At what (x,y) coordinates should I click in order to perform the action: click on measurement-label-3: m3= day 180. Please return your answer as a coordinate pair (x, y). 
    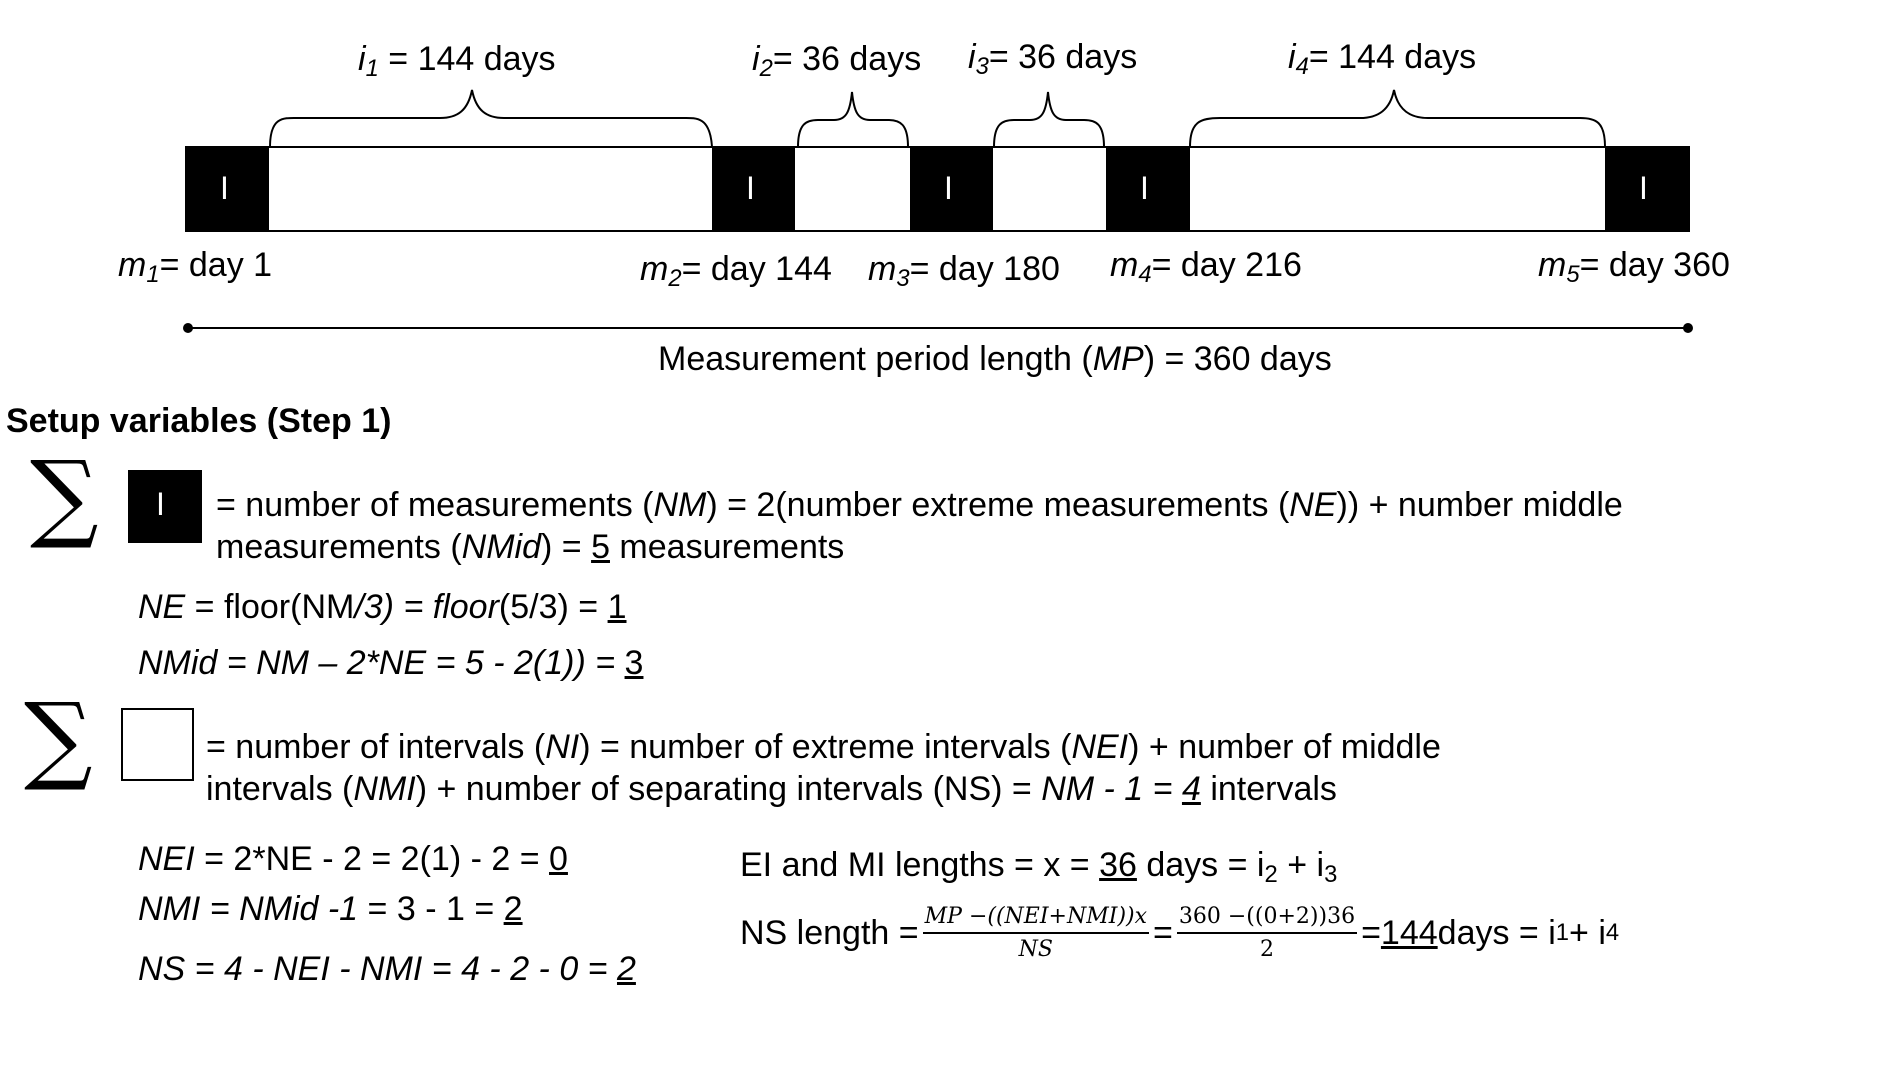
    Looking at the image, I should click on (964, 271).